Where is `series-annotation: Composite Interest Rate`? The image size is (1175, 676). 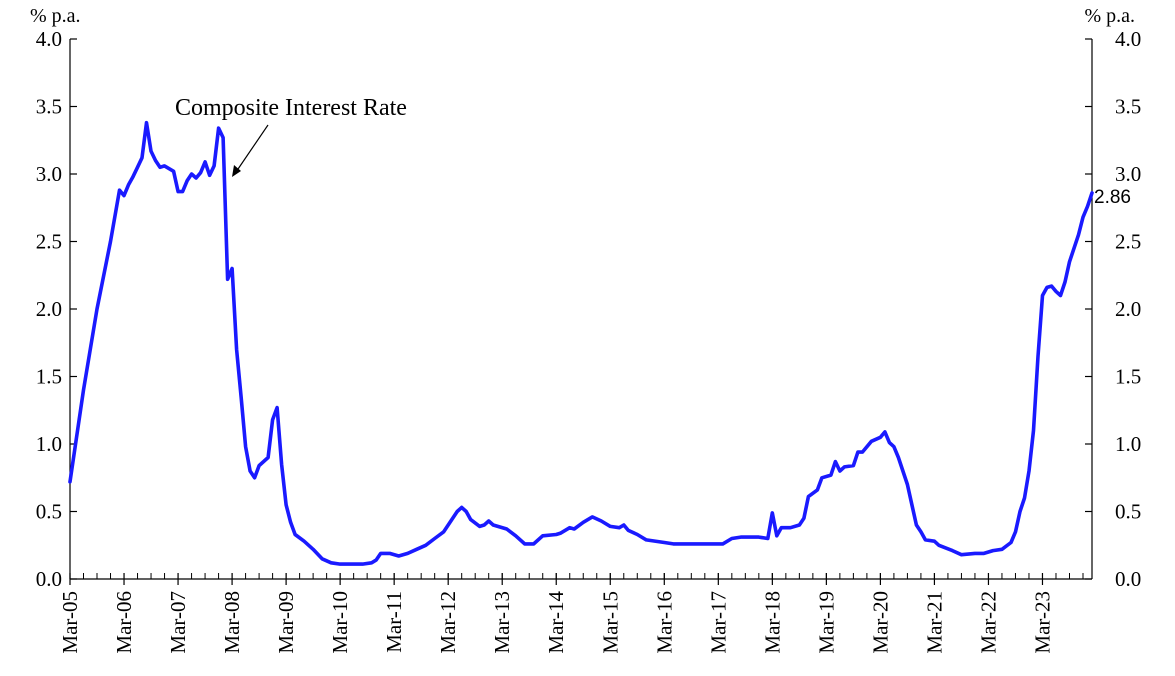 series-annotation: Composite Interest Rate is located at coordinates (291, 108).